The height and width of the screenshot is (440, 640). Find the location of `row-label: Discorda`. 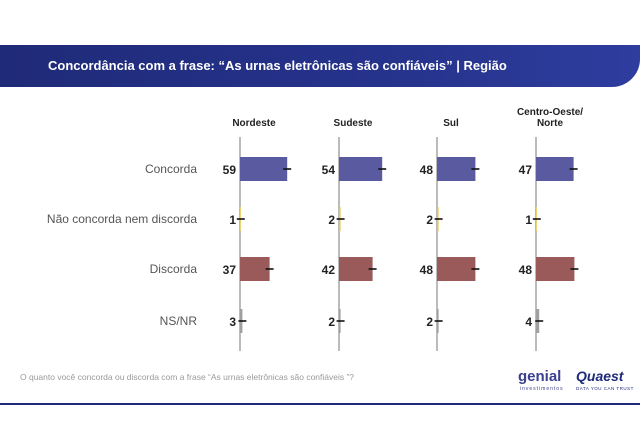

row-label: Discorda is located at coordinates (174, 269).